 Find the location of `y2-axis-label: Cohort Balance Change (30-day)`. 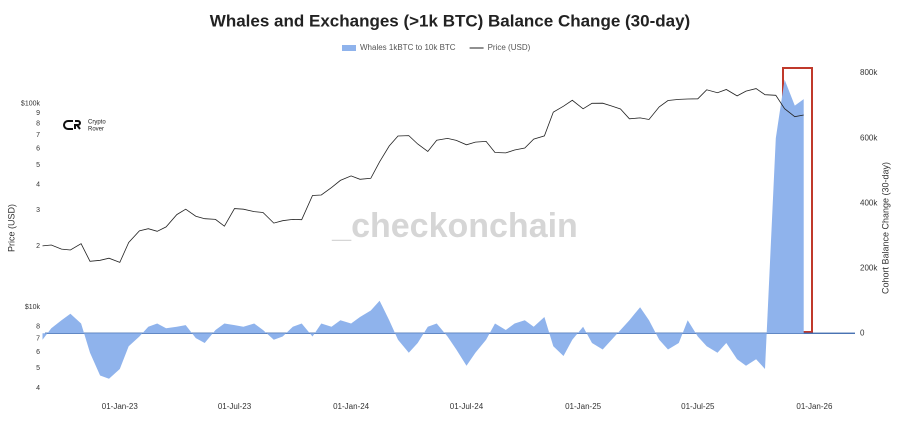

y2-axis-label: Cohort Balance Change (30-day) is located at coordinates (885, 228).